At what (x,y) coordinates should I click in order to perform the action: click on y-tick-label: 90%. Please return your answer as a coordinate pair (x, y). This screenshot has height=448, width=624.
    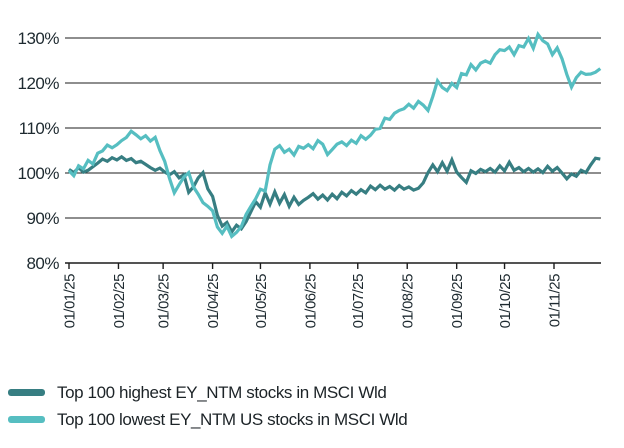
    Looking at the image, I should click on (42, 218).